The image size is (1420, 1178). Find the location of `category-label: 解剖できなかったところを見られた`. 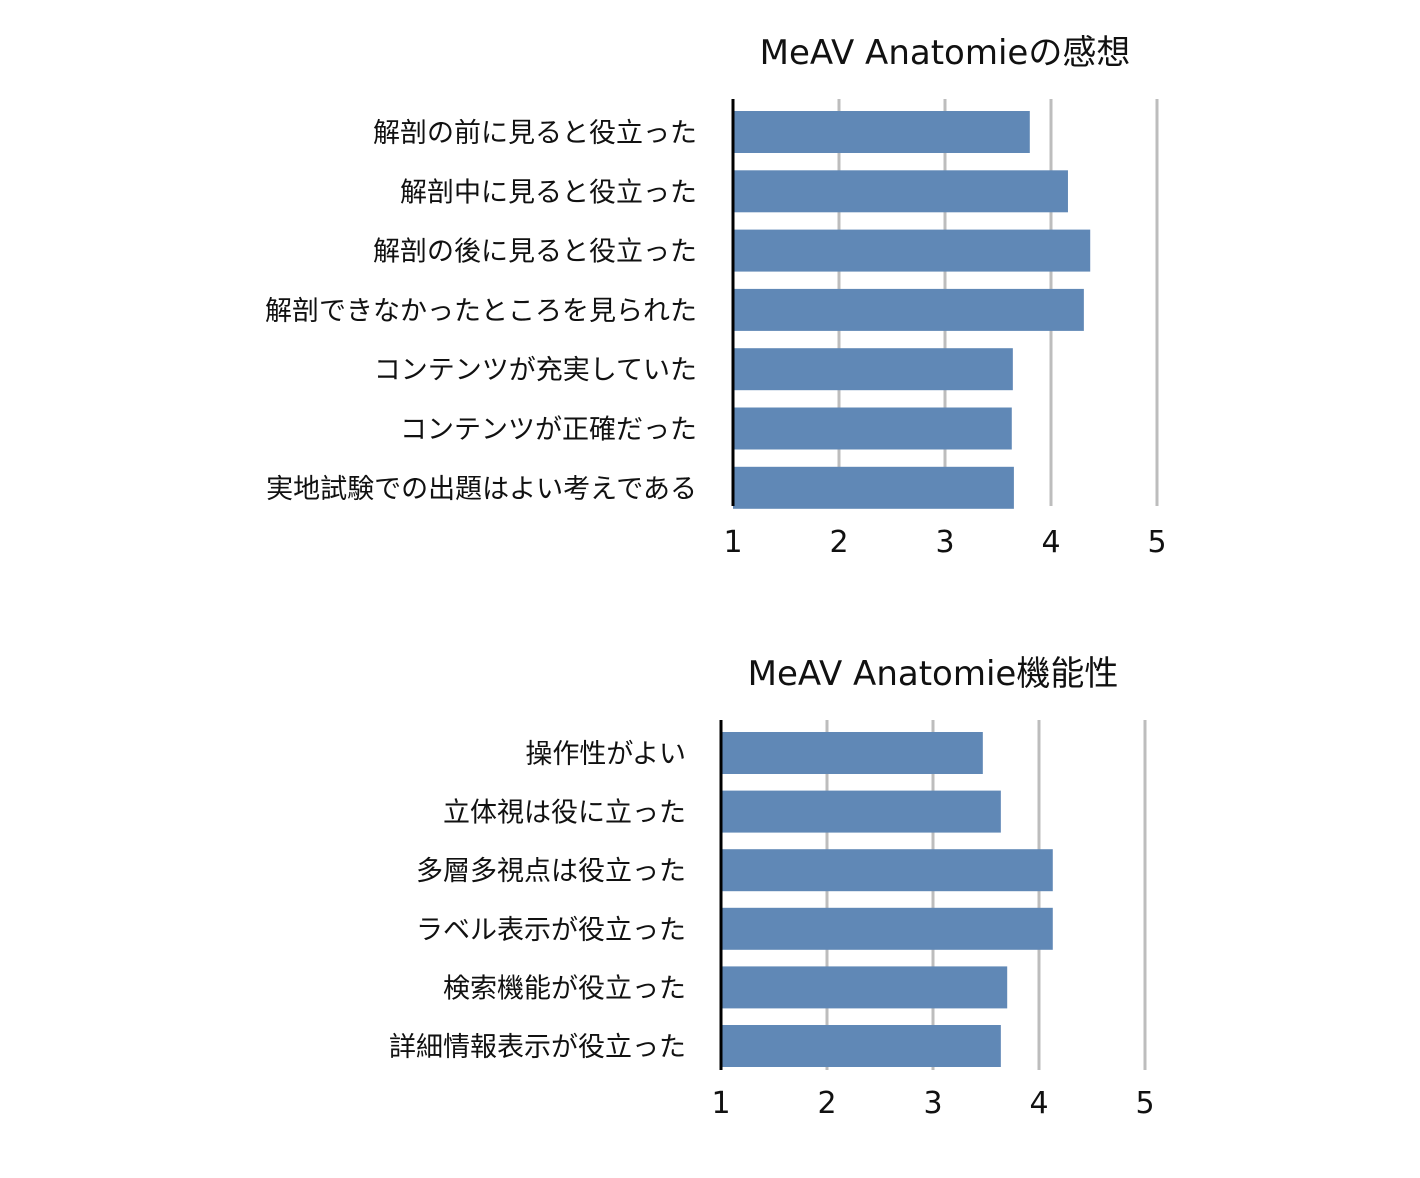

category-label: 解剖できなかったところを見られた is located at coordinates (481, 311).